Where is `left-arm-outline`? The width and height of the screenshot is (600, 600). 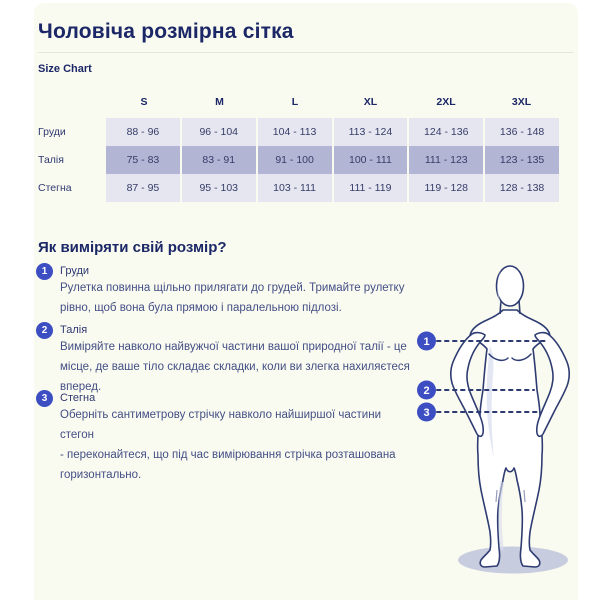 left-arm-outline is located at coordinates (467, 384).